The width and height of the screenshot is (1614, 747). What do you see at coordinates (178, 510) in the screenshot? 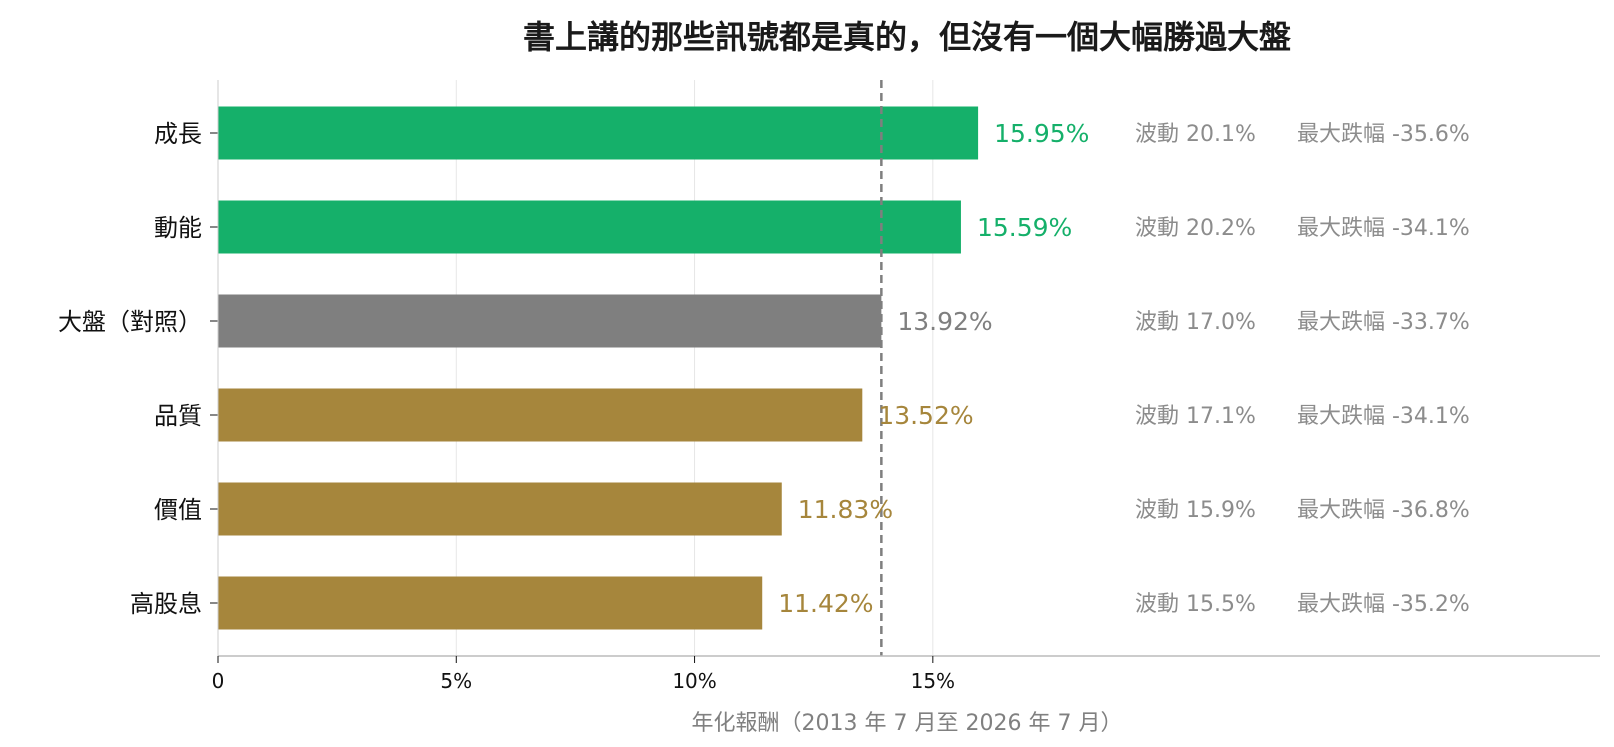
I see `category-label: 價值` at bounding box center [178, 510].